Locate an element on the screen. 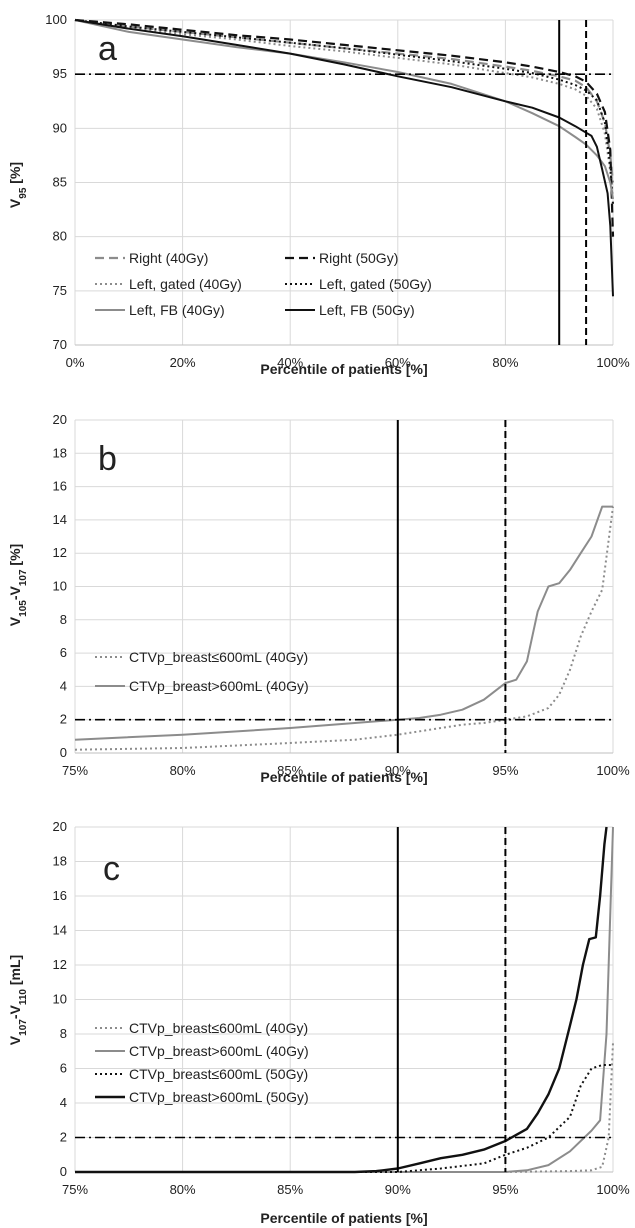 The width and height of the screenshot is (635, 1228). y-axis-label: V95 [%] is located at coordinates (18, 185).